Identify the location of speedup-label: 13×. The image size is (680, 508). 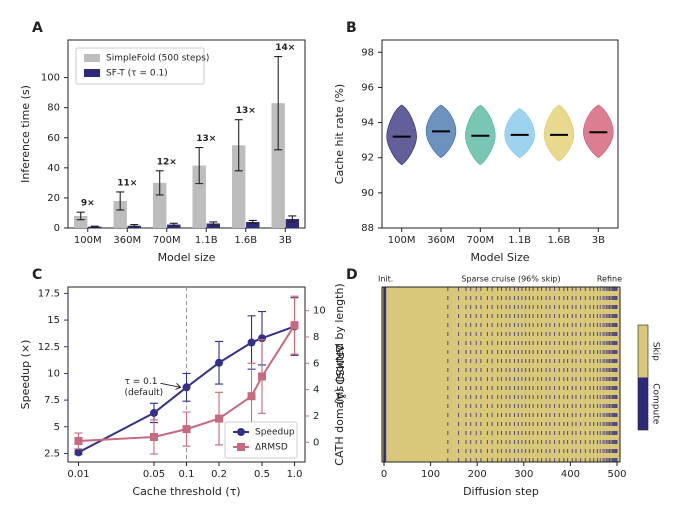
(246, 111).